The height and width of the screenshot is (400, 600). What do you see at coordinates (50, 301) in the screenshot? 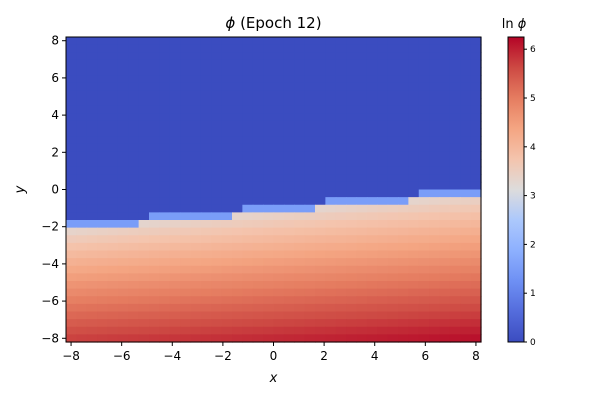
I see `y-tick-label: −6` at bounding box center [50, 301].